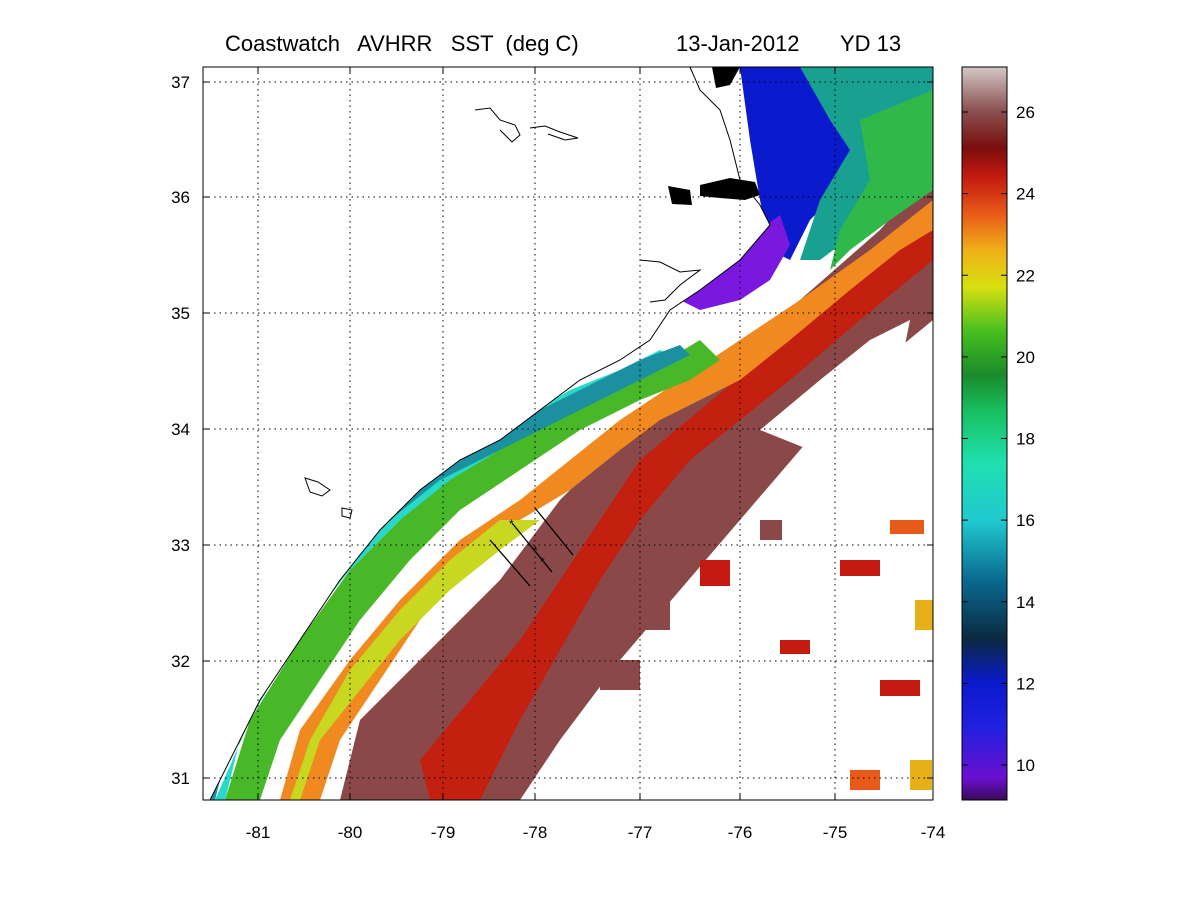 This screenshot has height=900, width=1200. Describe the element at coordinates (180, 545) in the screenshot. I see `lat-tick-label-4: 33` at that location.